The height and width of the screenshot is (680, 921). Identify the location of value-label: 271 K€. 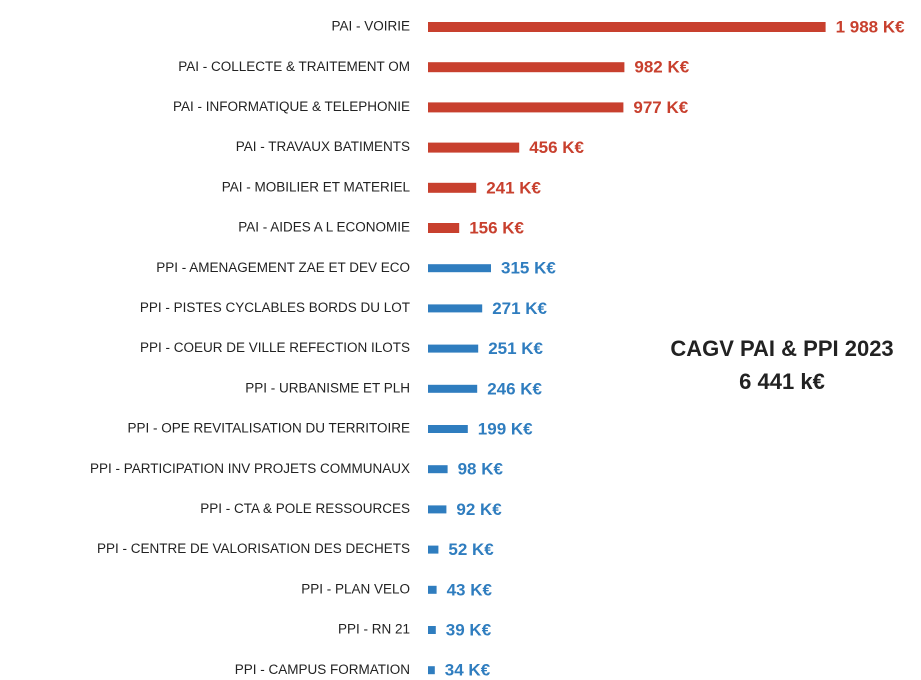
(519, 308).